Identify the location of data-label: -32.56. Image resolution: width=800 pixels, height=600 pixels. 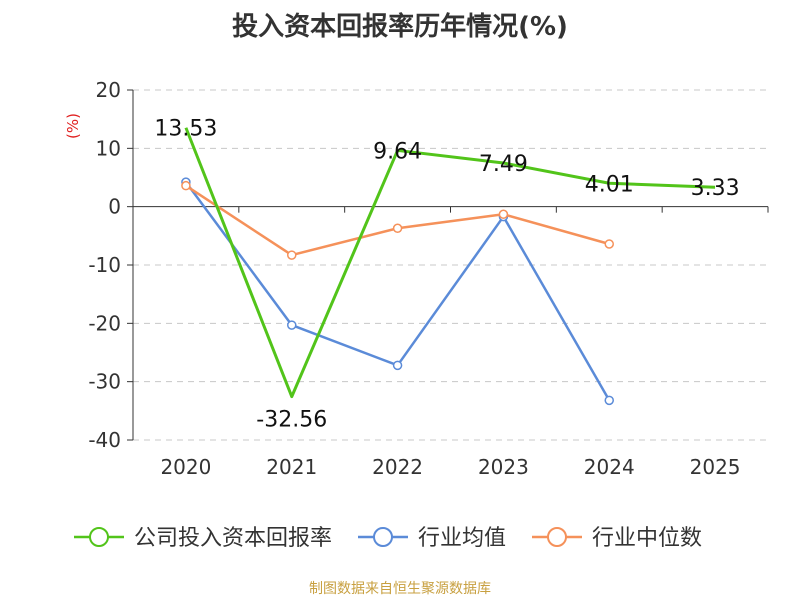
(291, 420).